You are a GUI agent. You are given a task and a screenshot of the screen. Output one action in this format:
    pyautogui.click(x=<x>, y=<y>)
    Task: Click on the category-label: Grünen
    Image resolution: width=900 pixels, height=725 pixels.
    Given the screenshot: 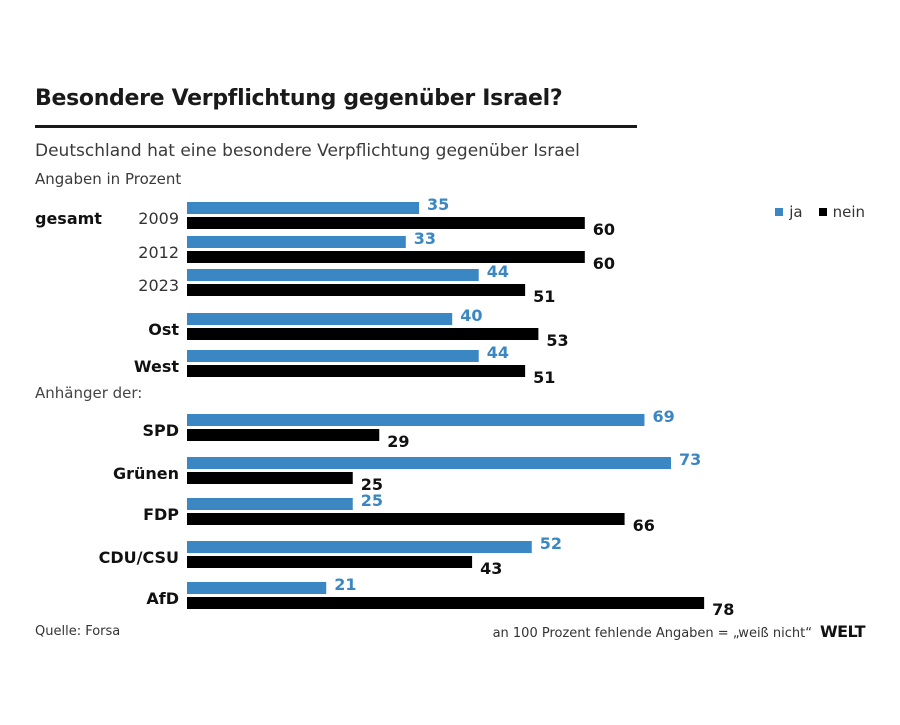 What is the action you would take?
    pyautogui.click(x=146, y=473)
    